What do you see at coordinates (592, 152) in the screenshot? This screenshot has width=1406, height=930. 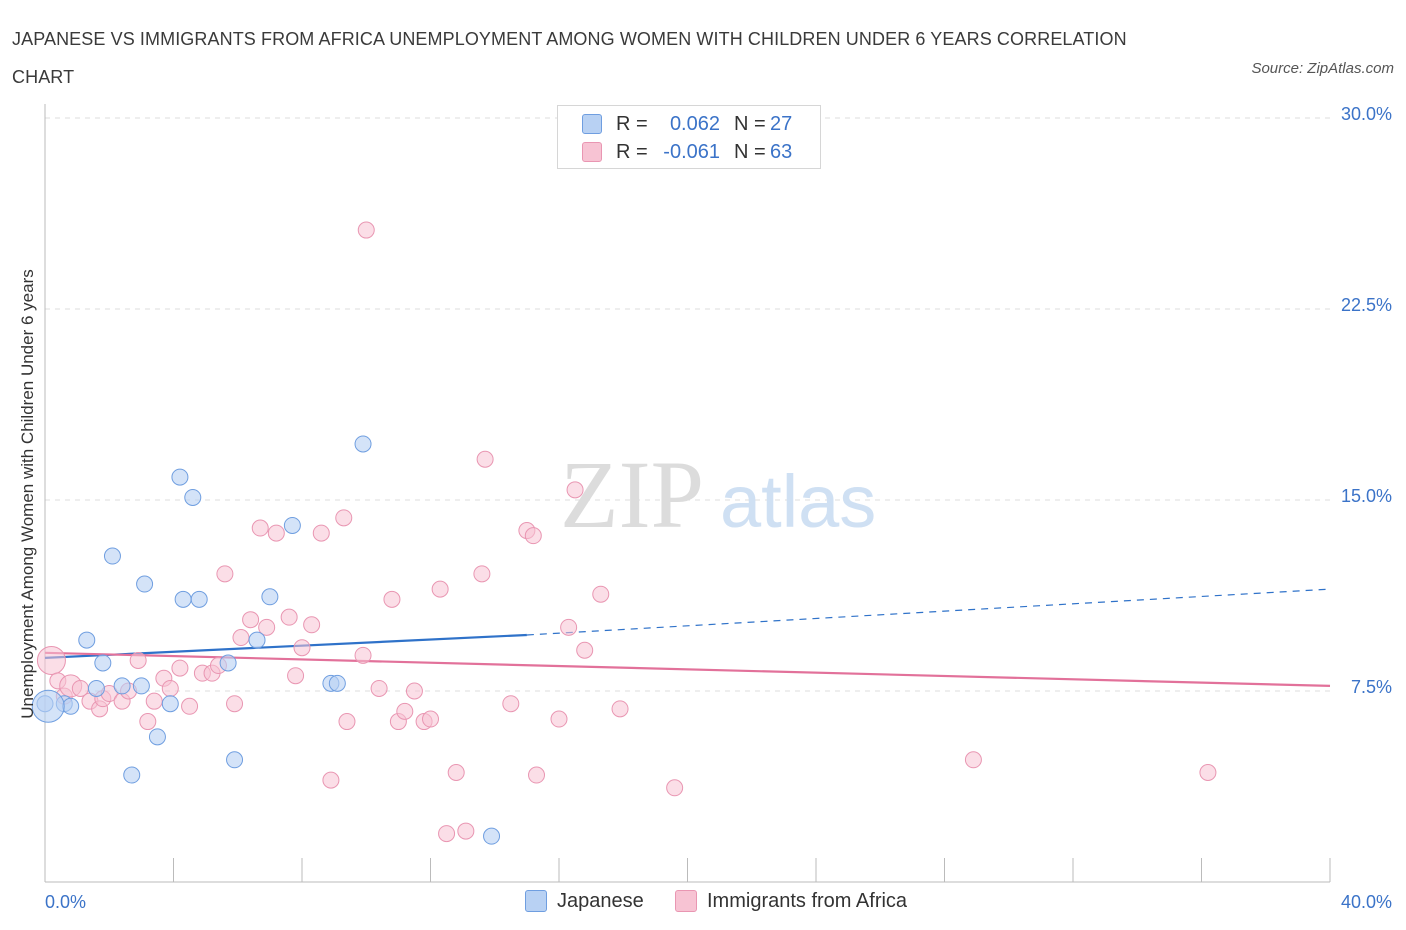 I see `africa-swatch` at bounding box center [592, 152].